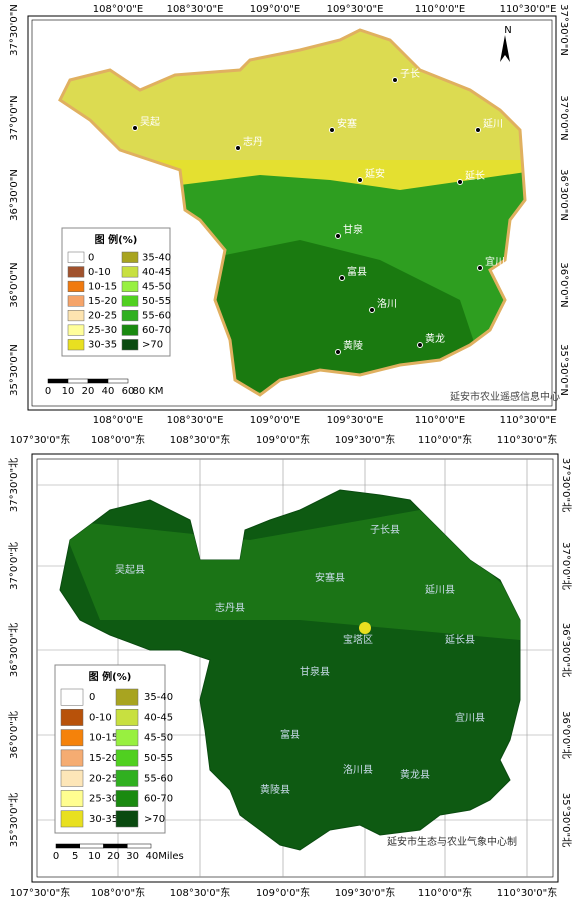 The height and width of the screenshot is (900, 579). What do you see at coordinates (156, 330) in the screenshot?
I see `legend-label: 60-70` at bounding box center [156, 330].